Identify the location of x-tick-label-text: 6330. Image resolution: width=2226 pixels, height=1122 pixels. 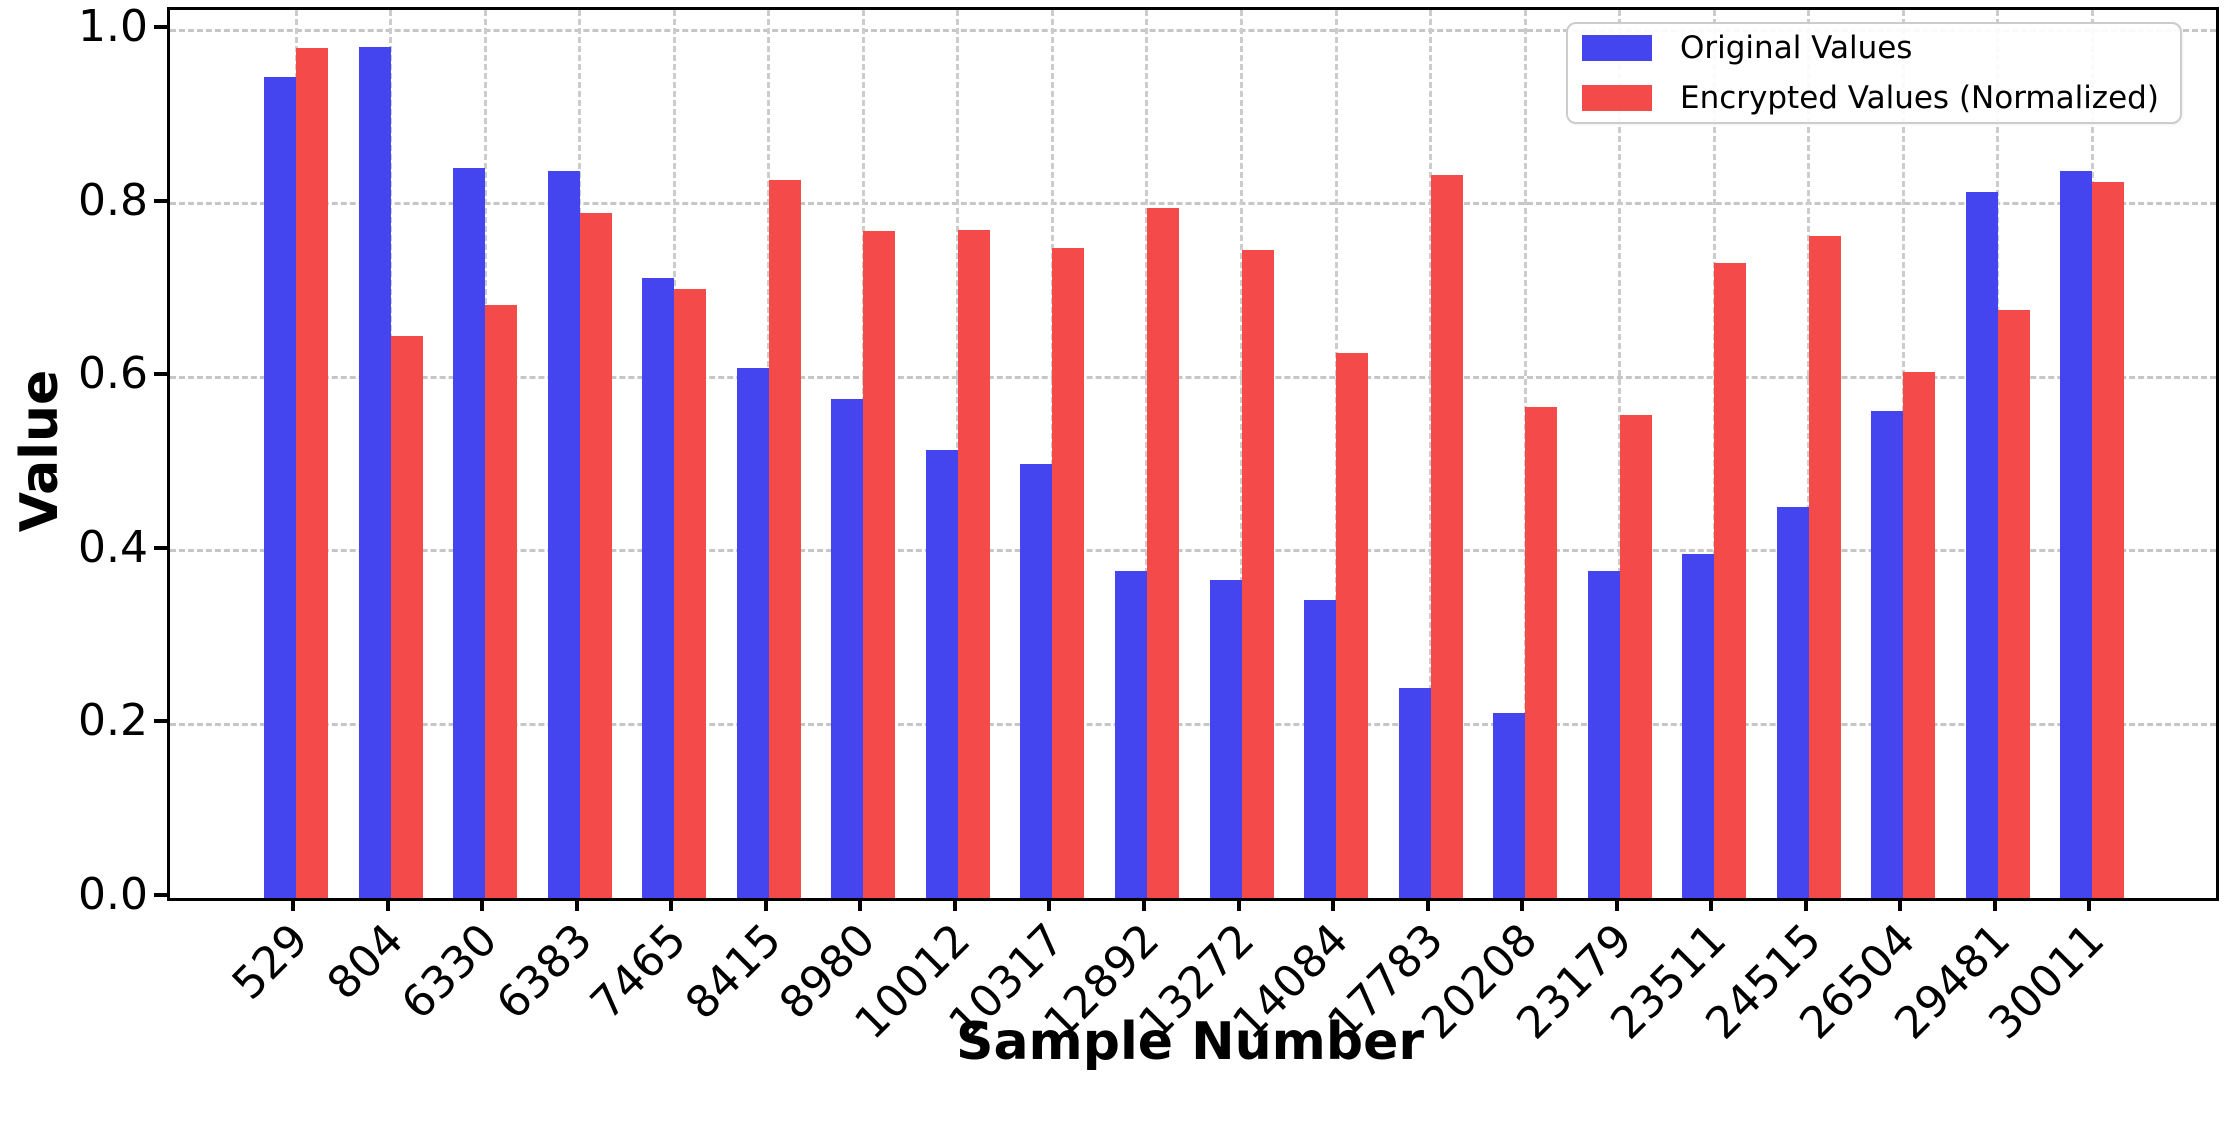
(450, 972).